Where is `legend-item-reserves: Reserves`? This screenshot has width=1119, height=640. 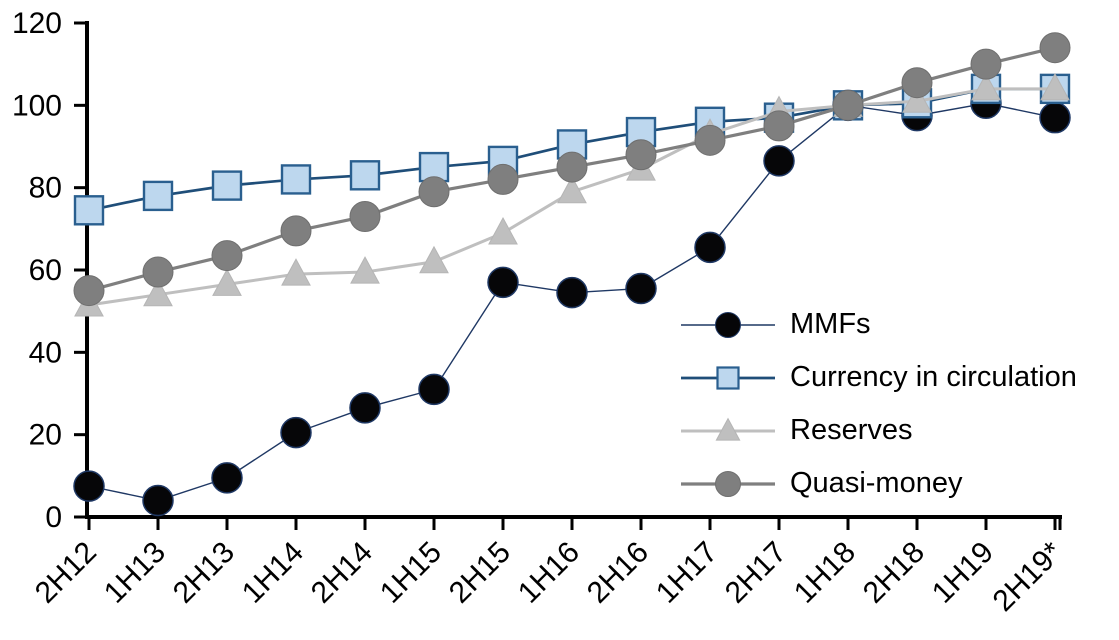 legend-item-reserves: Reserves is located at coordinates (878, 430).